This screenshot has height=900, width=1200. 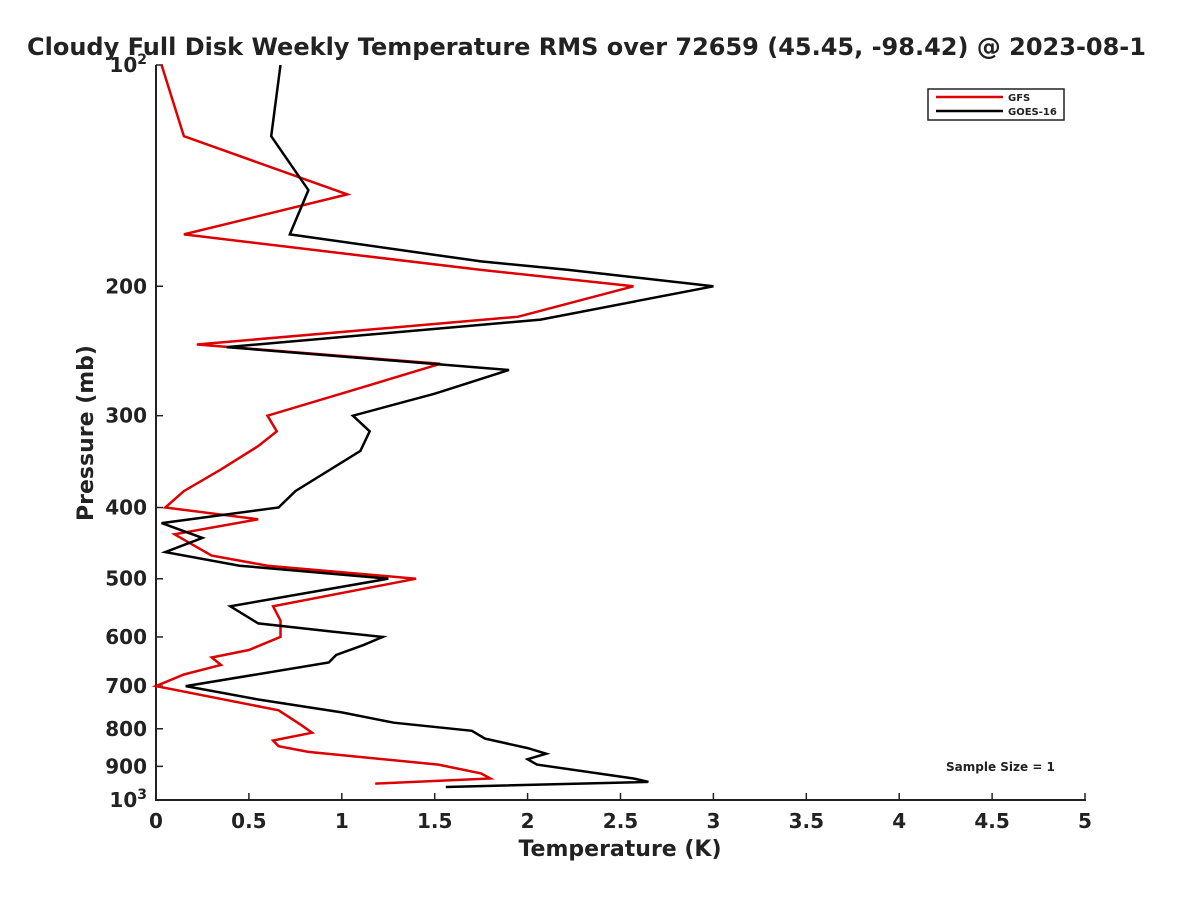 I want to click on x-tick-label: 0, so click(x=156, y=821).